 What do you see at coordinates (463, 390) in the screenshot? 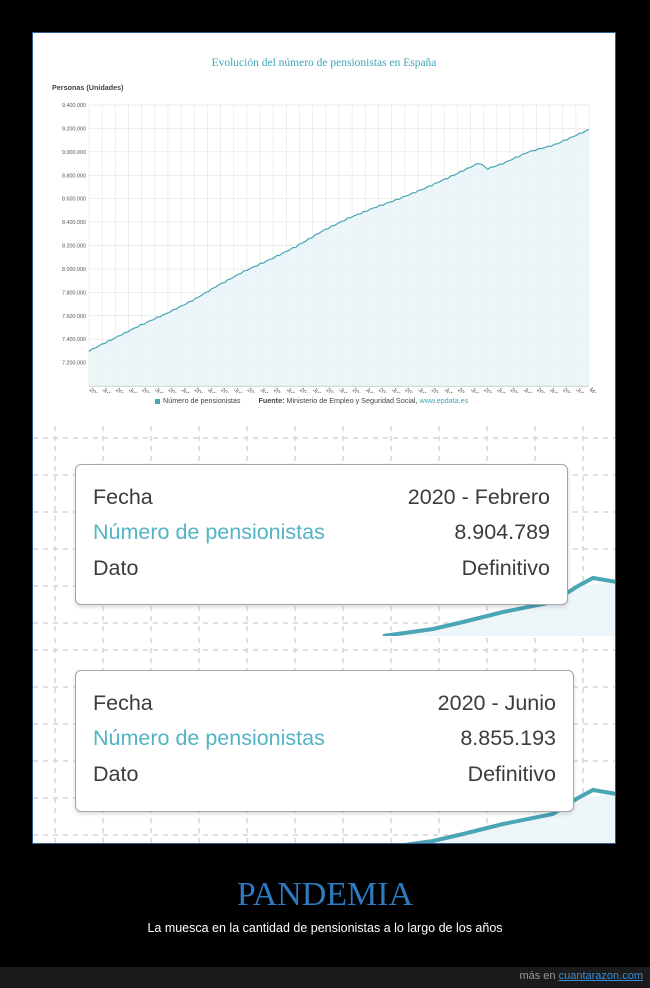
I see `x-tick-label: 2019` at bounding box center [463, 390].